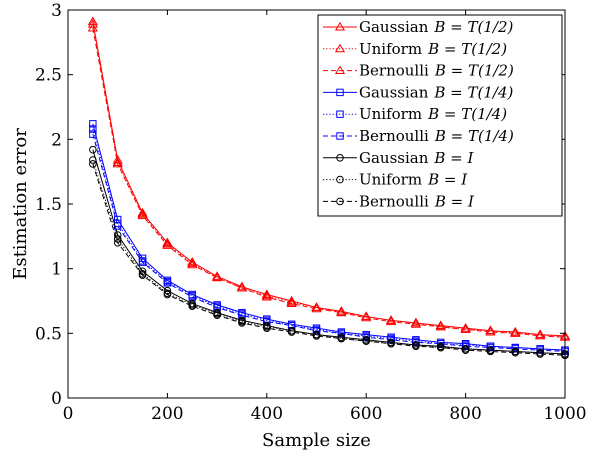  I want to click on legend-label: Uniform B = I, so click(413, 180).